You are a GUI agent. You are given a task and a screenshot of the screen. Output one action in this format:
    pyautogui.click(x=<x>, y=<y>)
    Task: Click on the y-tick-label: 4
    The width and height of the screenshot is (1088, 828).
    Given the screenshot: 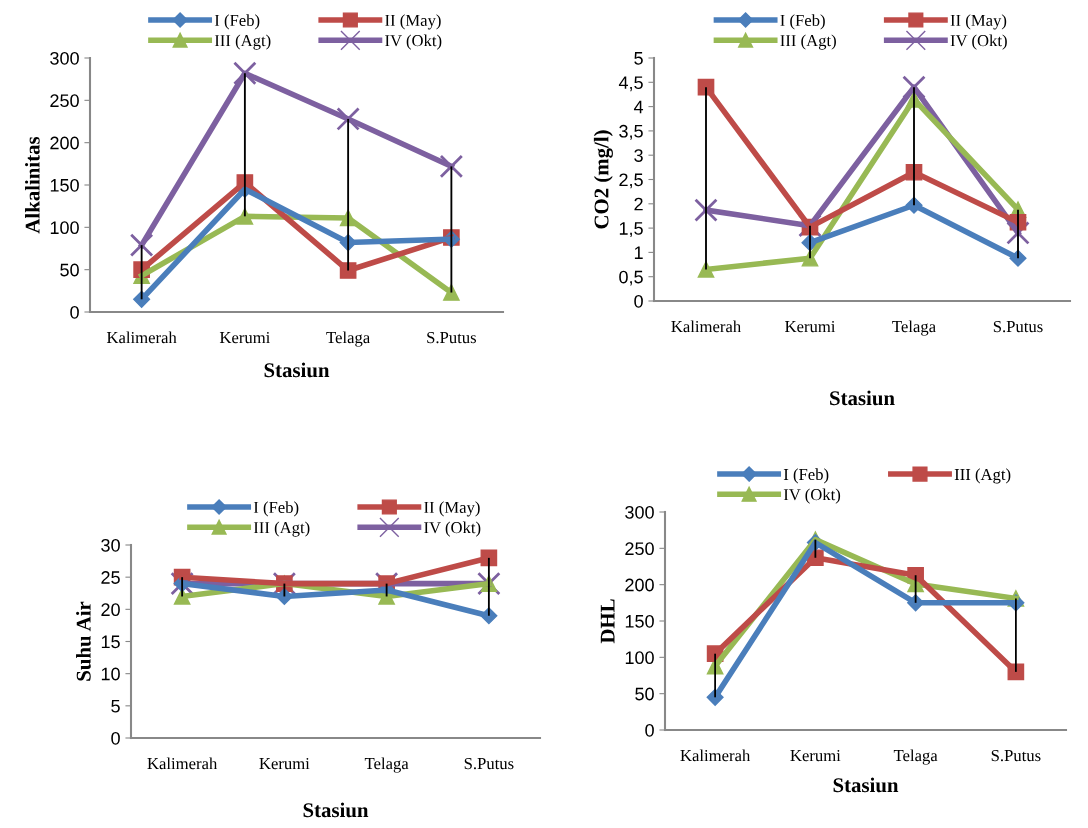 What is the action you would take?
    pyautogui.click(x=638, y=107)
    